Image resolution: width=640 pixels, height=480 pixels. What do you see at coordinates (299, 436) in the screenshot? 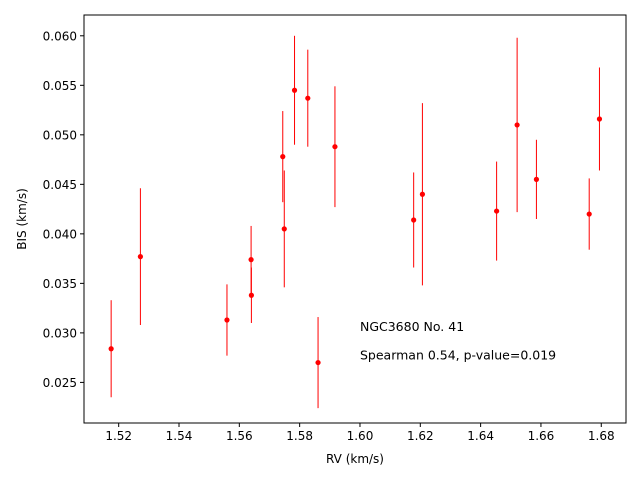
I see `x-tick-label: 1.58` at bounding box center [299, 436].